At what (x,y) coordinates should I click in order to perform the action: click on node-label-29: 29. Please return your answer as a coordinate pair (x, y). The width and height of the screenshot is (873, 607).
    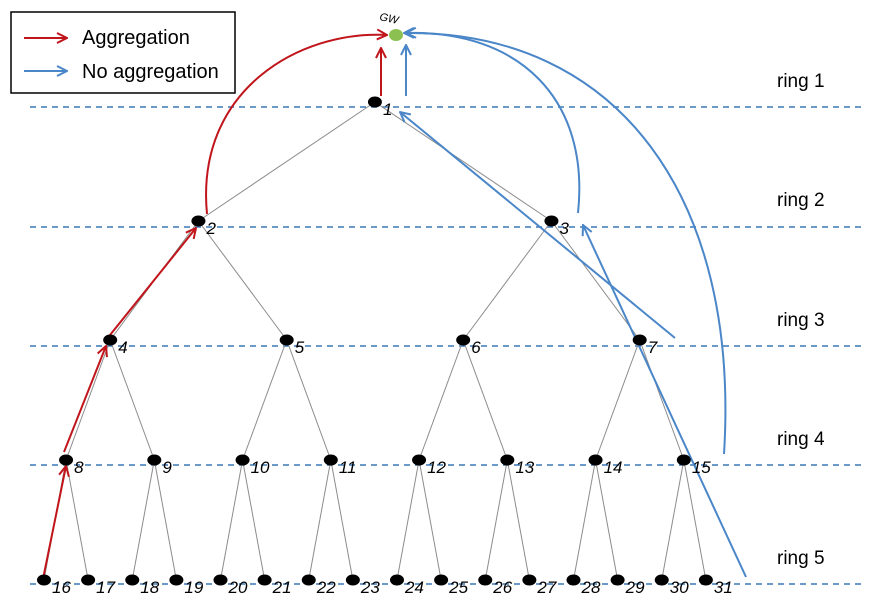
    Looking at the image, I should click on (635, 587).